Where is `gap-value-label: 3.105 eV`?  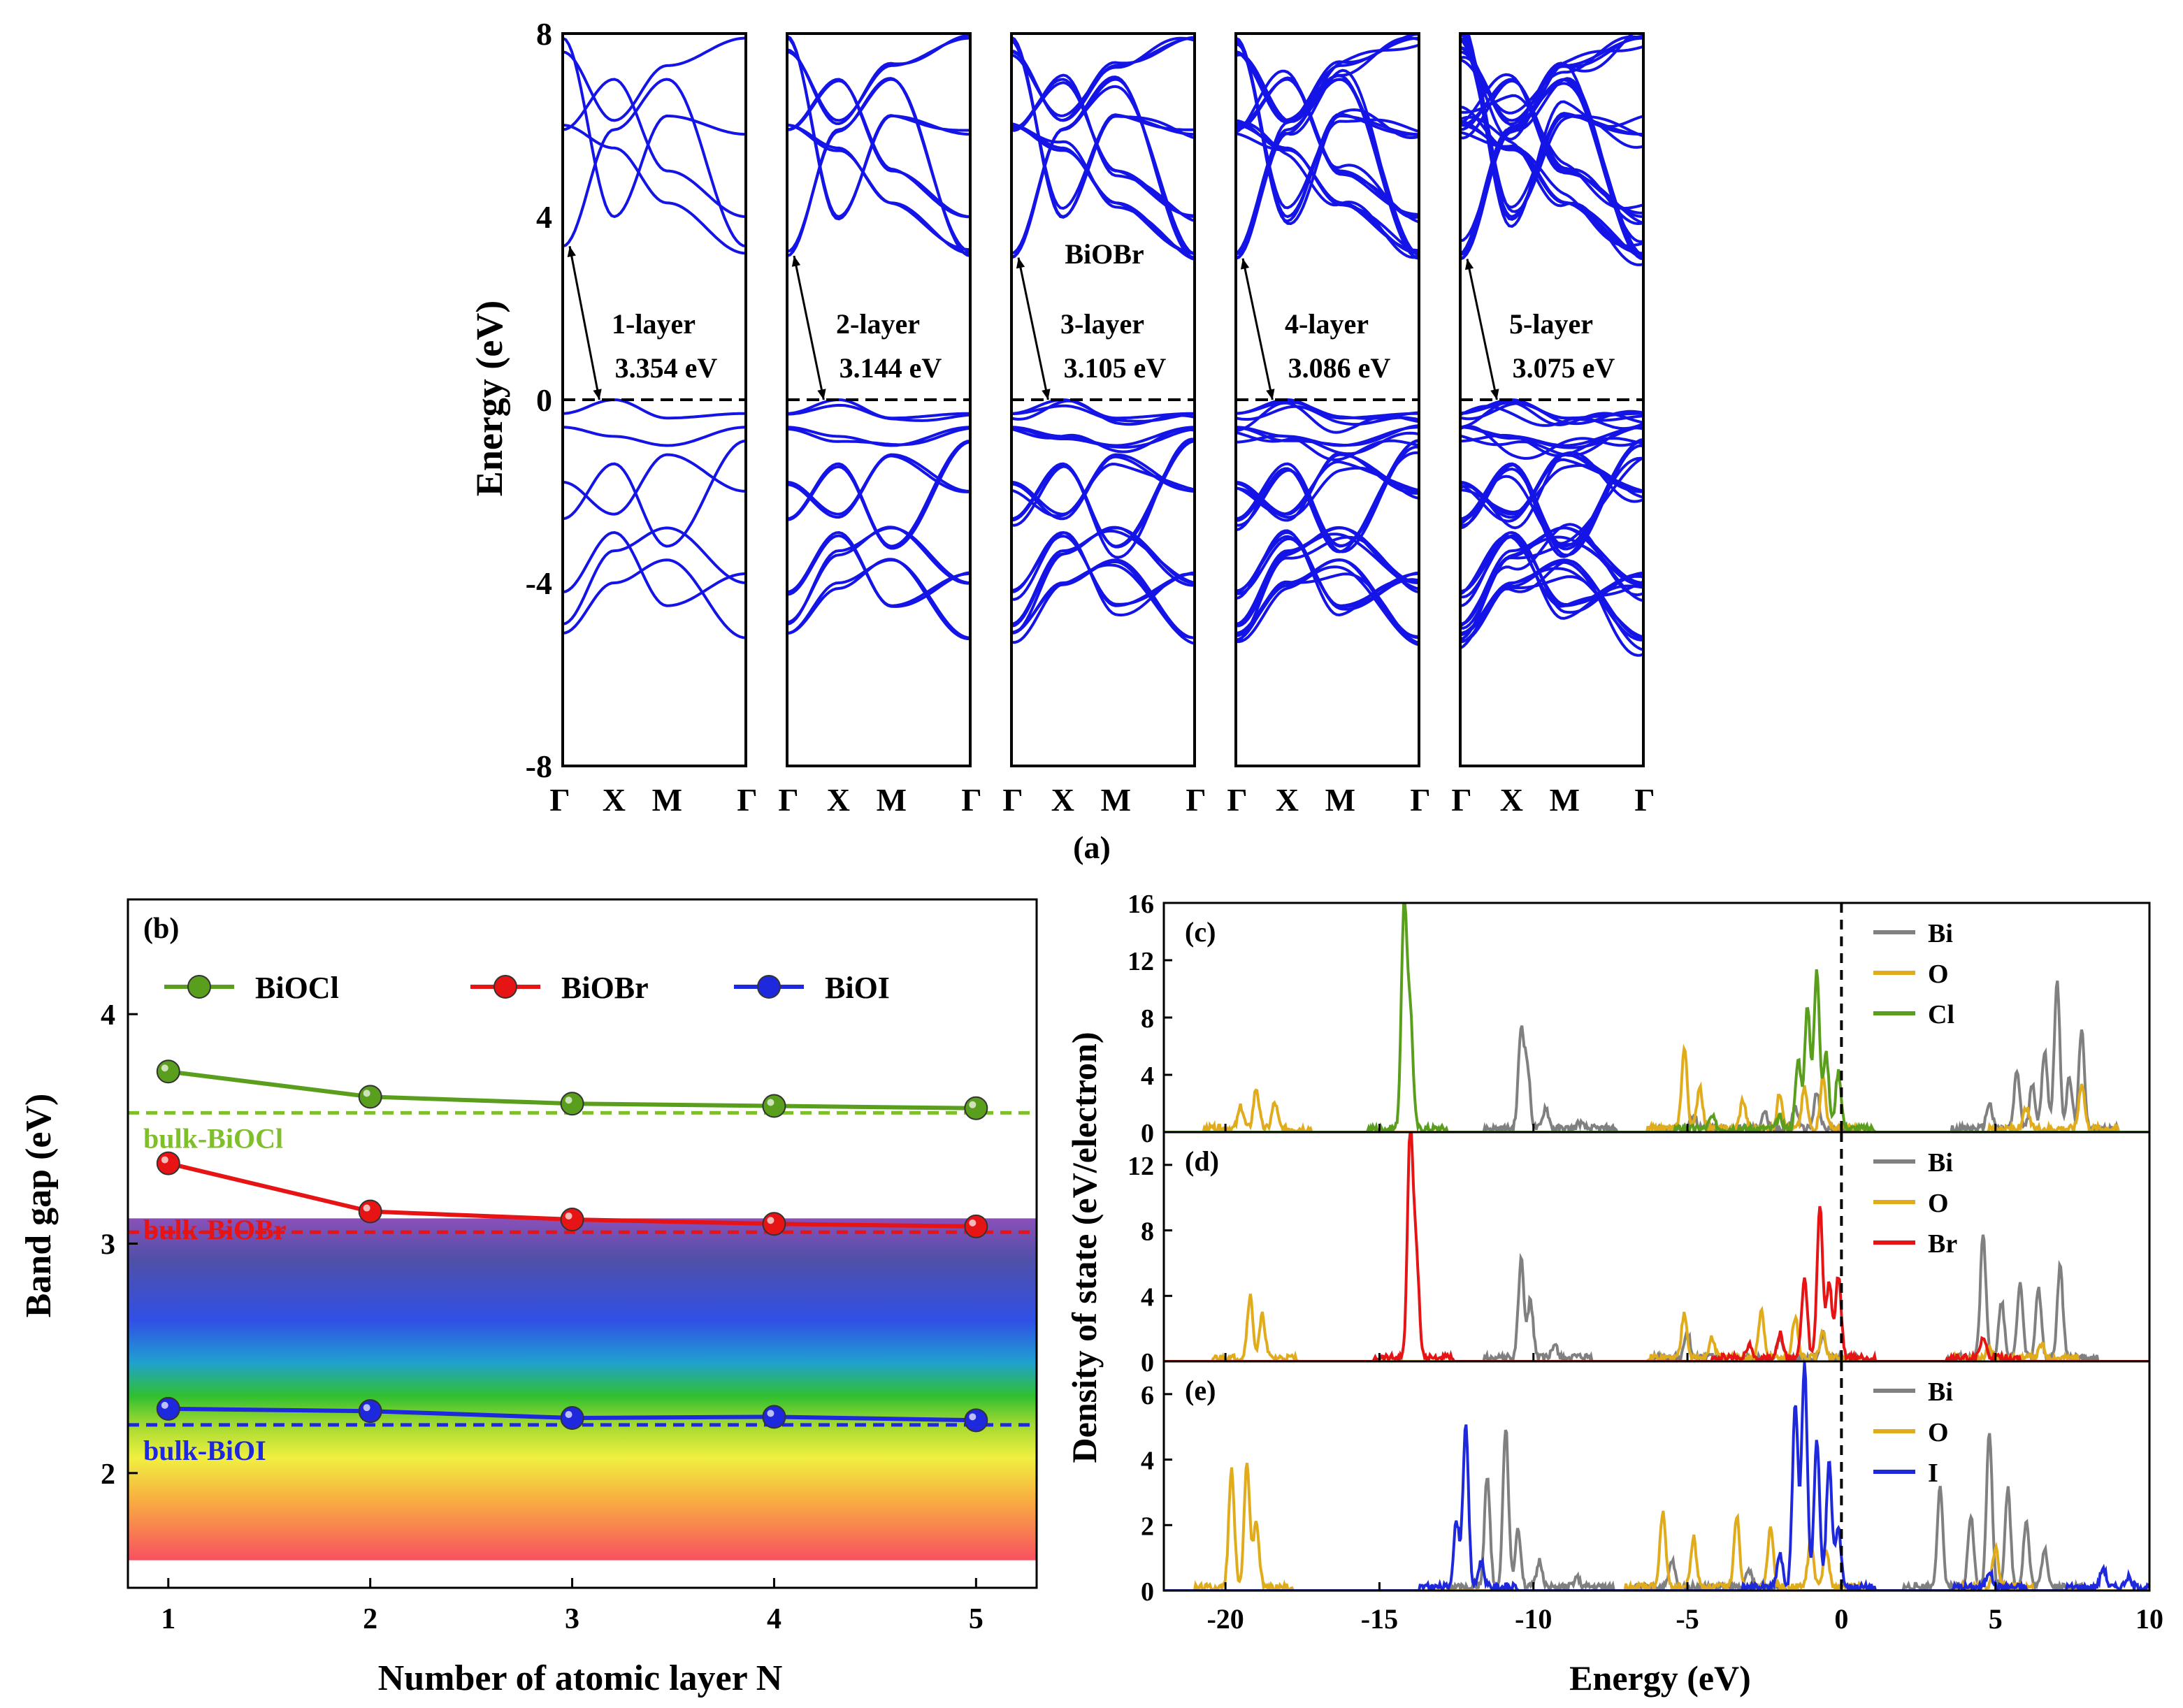
gap-value-label: 3.105 eV is located at coordinates (1115, 368).